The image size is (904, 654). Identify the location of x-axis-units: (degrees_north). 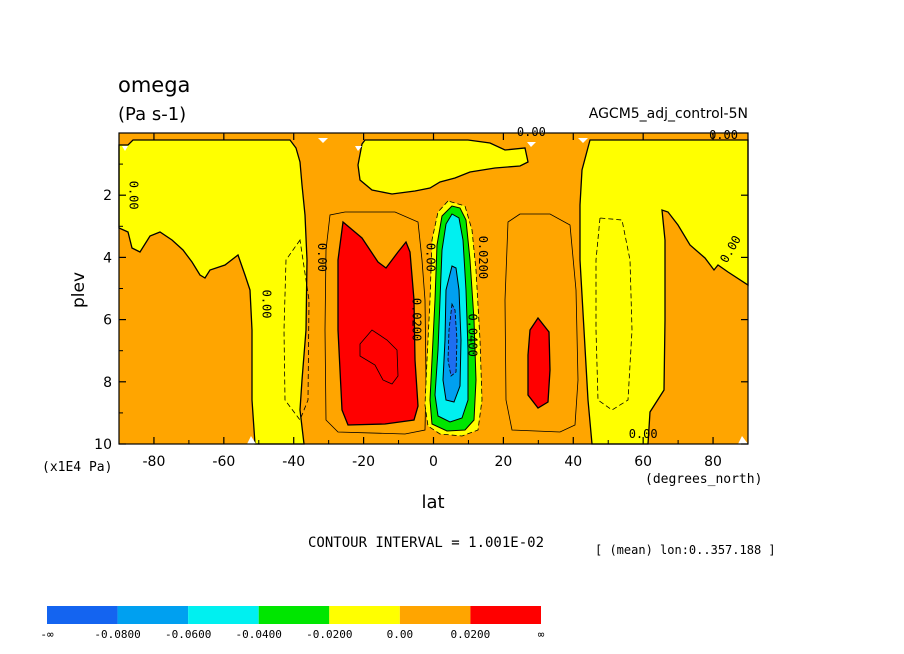
(703, 479).